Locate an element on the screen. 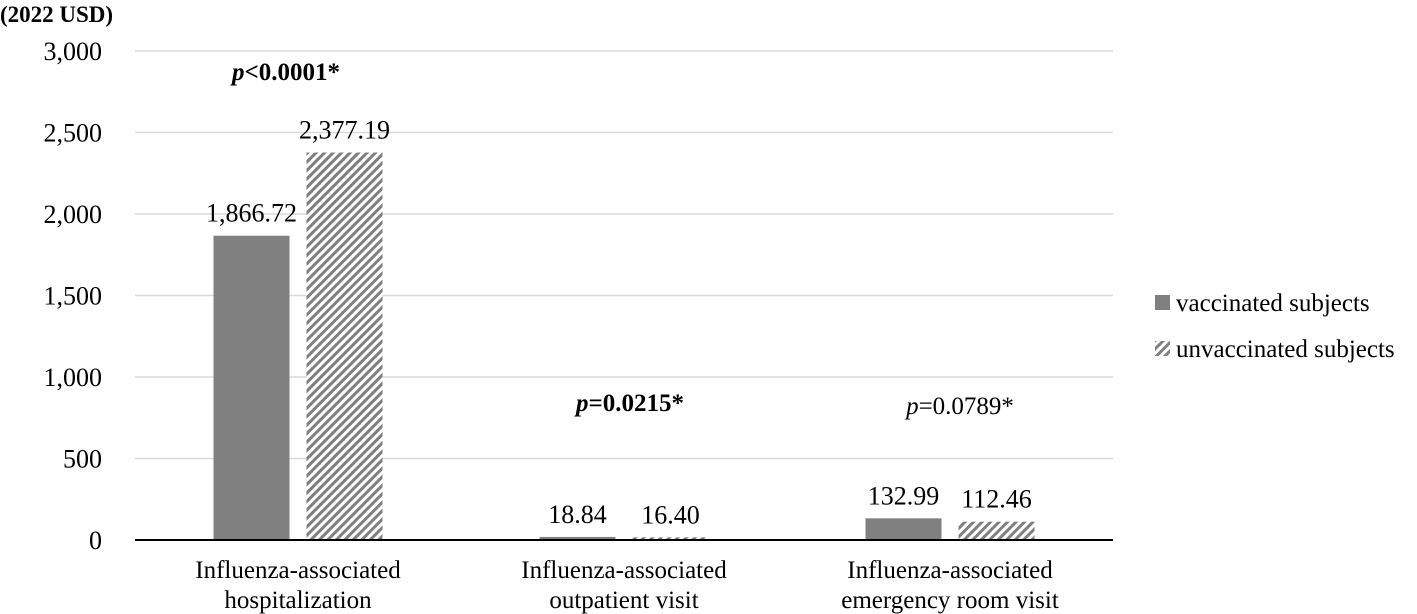  y-tick-label: 0 is located at coordinates (95, 540).